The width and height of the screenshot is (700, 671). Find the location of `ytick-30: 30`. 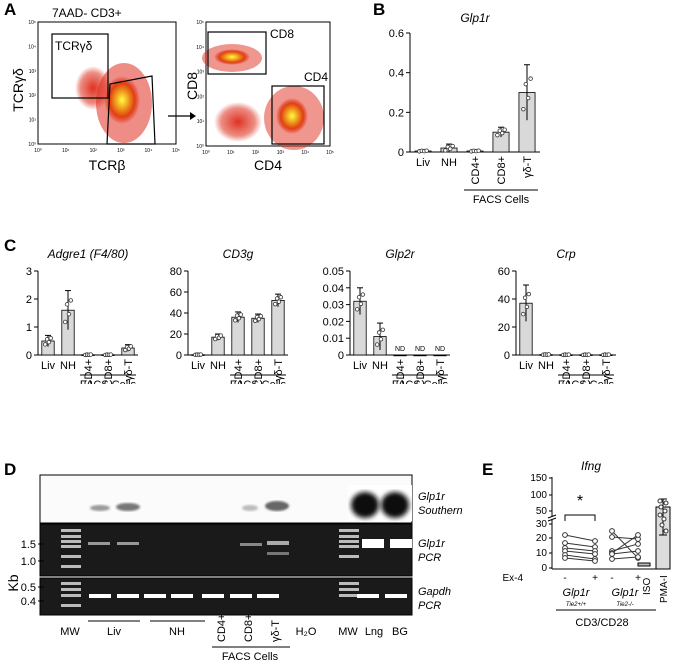

ytick-30: 30 is located at coordinates (542, 524).